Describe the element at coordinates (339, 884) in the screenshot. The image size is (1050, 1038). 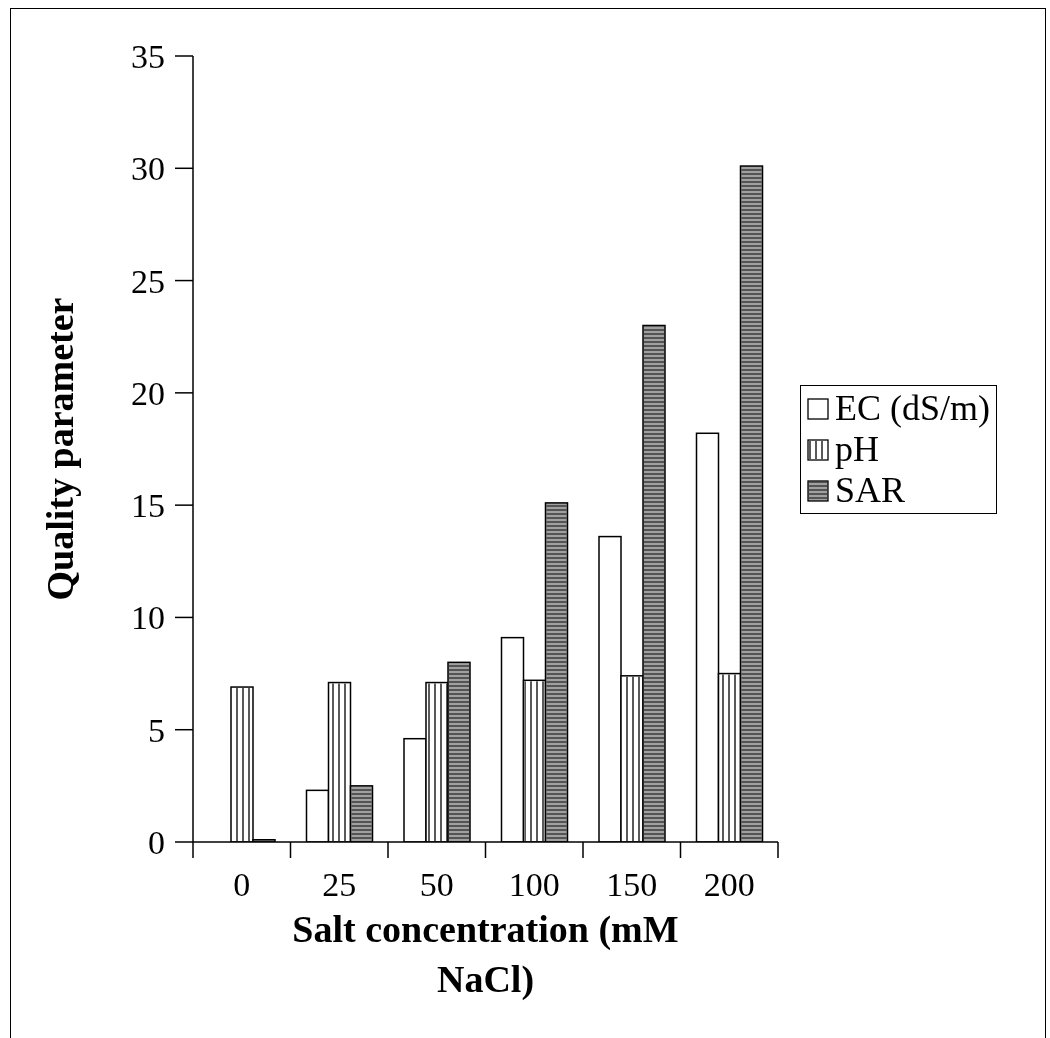
I see `x-tick-label: 25` at that location.